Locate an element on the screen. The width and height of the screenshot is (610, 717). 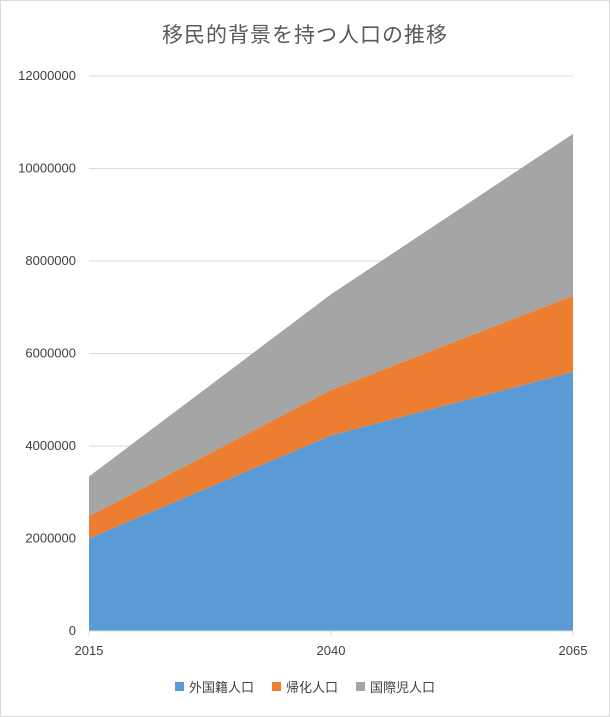
y-tick-label-3: 6000000 is located at coordinates (50, 353).